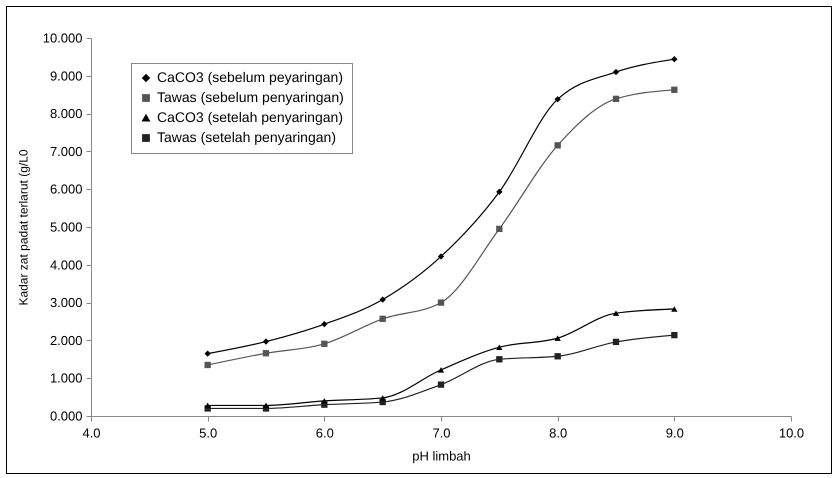 The width and height of the screenshot is (835, 478). Describe the element at coordinates (66, 76) in the screenshot. I see `y-tick-label: 9.000` at that location.